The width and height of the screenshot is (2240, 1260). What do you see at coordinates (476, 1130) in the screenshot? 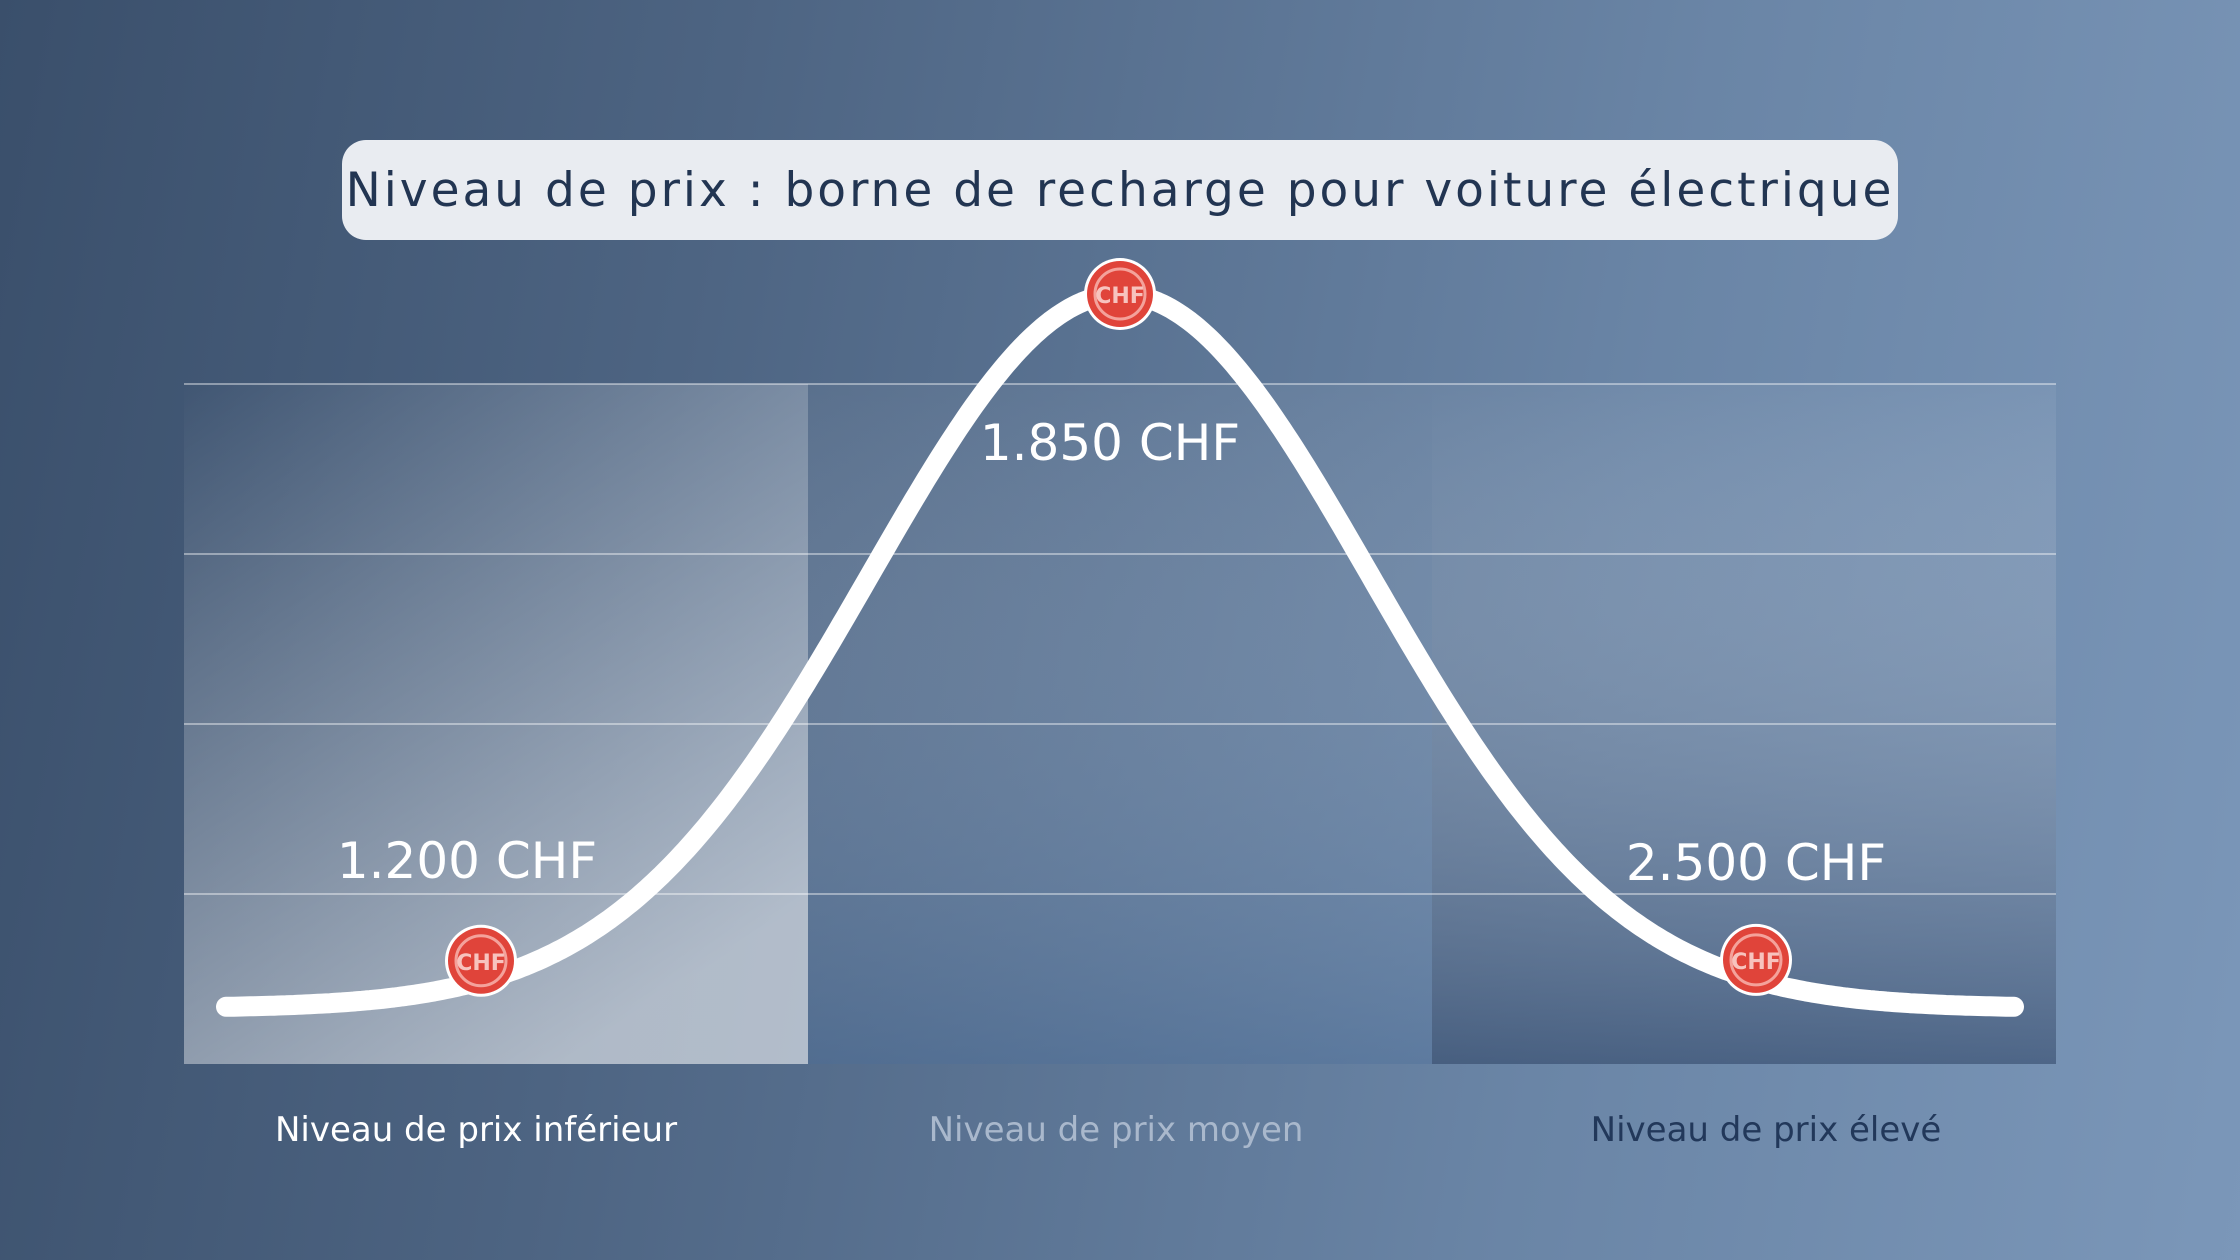
I see `category-label-low: Niveau de prix inférieur` at bounding box center [476, 1130].